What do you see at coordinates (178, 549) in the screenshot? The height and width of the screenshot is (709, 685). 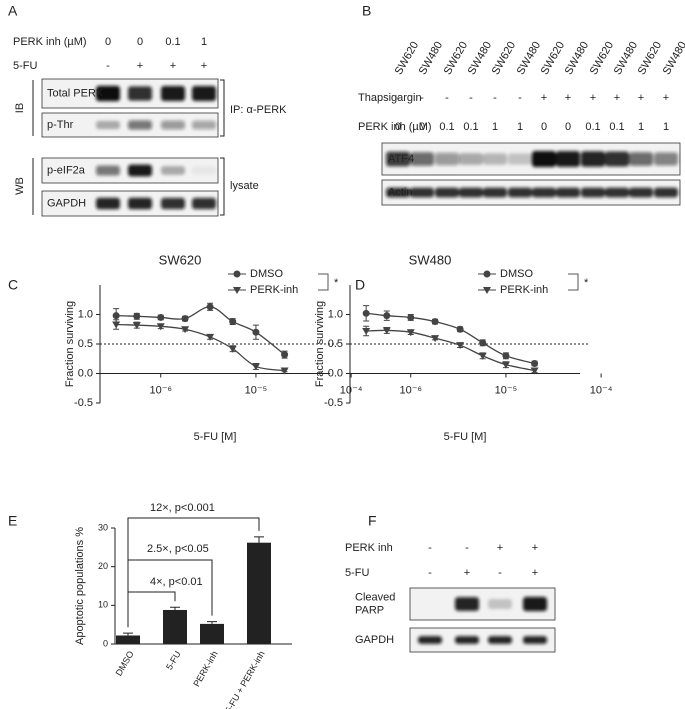 I see `annotation: 2.5×, p<0.05` at bounding box center [178, 549].